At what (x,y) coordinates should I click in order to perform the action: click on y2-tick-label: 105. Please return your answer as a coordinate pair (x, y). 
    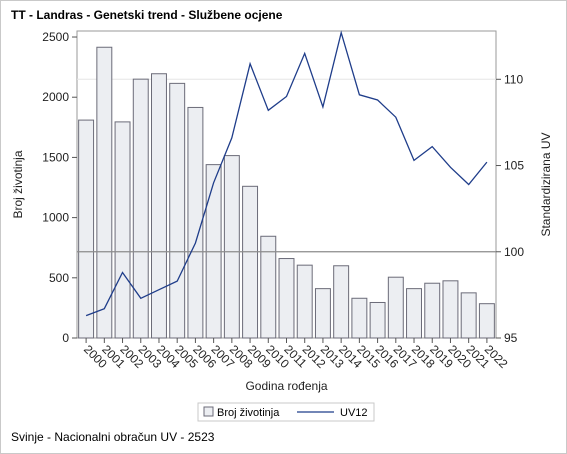
    Looking at the image, I should click on (514, 166).